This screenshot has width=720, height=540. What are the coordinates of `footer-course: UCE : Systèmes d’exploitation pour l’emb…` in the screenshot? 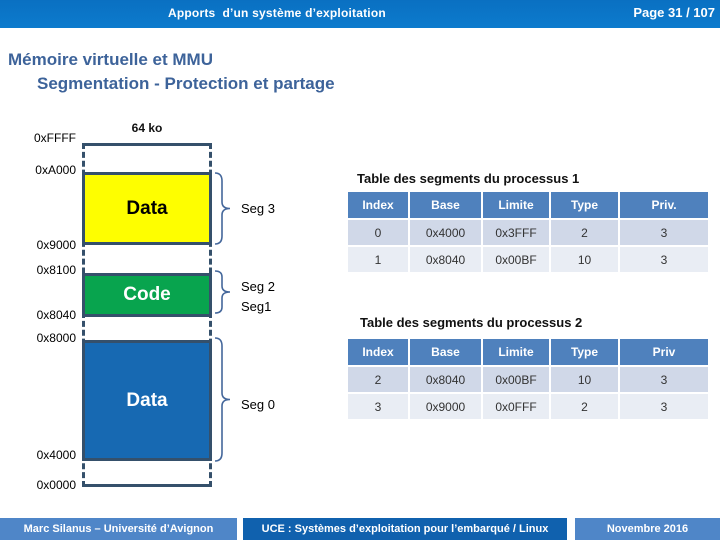 It's located at (405, 529).